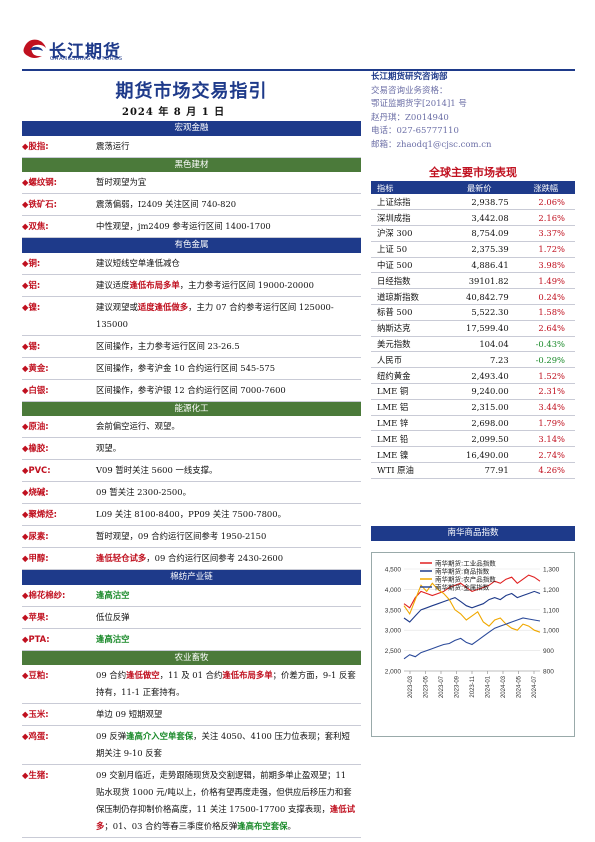  What do you see at coordinates (465, 579) in the screenshot?
I see `legend-label: 南华期货:农产品指数` at bounding box center [465, 579].